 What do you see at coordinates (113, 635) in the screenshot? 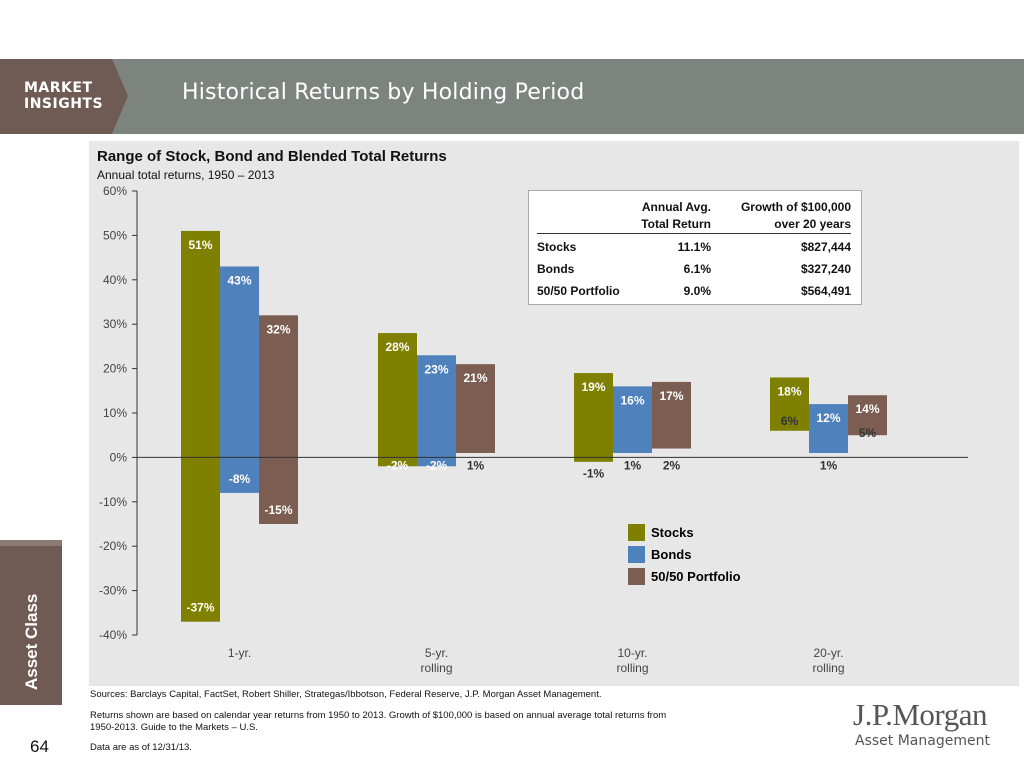
I see `y-tick-label: -40%` at bounding box center [113, 635].